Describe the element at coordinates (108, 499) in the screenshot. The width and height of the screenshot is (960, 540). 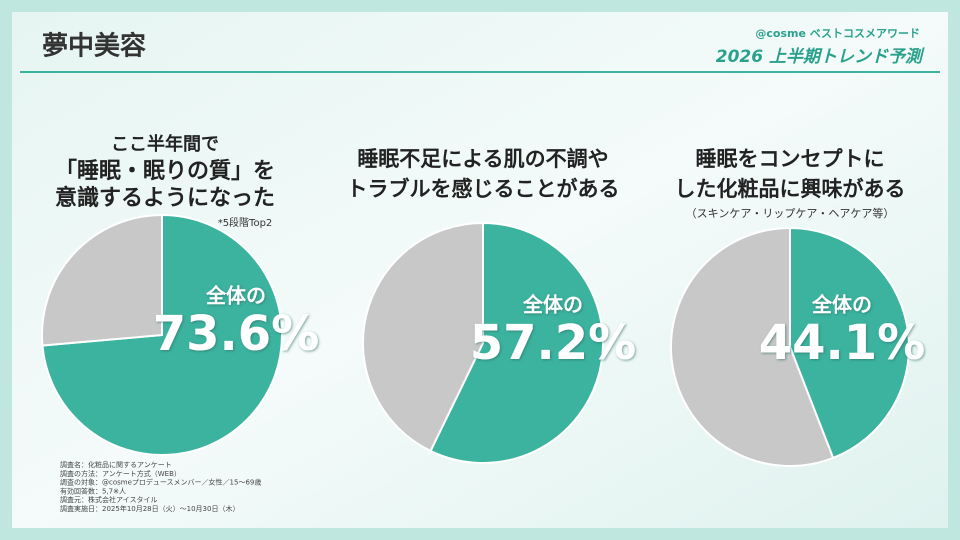
I see `footnote: 調査元：株式会社アイスタイル` at that location.